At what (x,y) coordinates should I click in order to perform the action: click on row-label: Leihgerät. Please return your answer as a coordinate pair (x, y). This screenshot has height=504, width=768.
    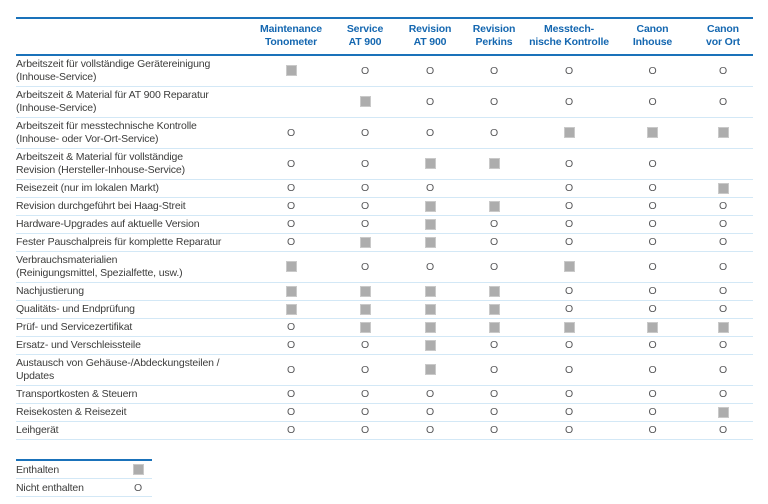
    Looking at the image, I should click on (133, 430).